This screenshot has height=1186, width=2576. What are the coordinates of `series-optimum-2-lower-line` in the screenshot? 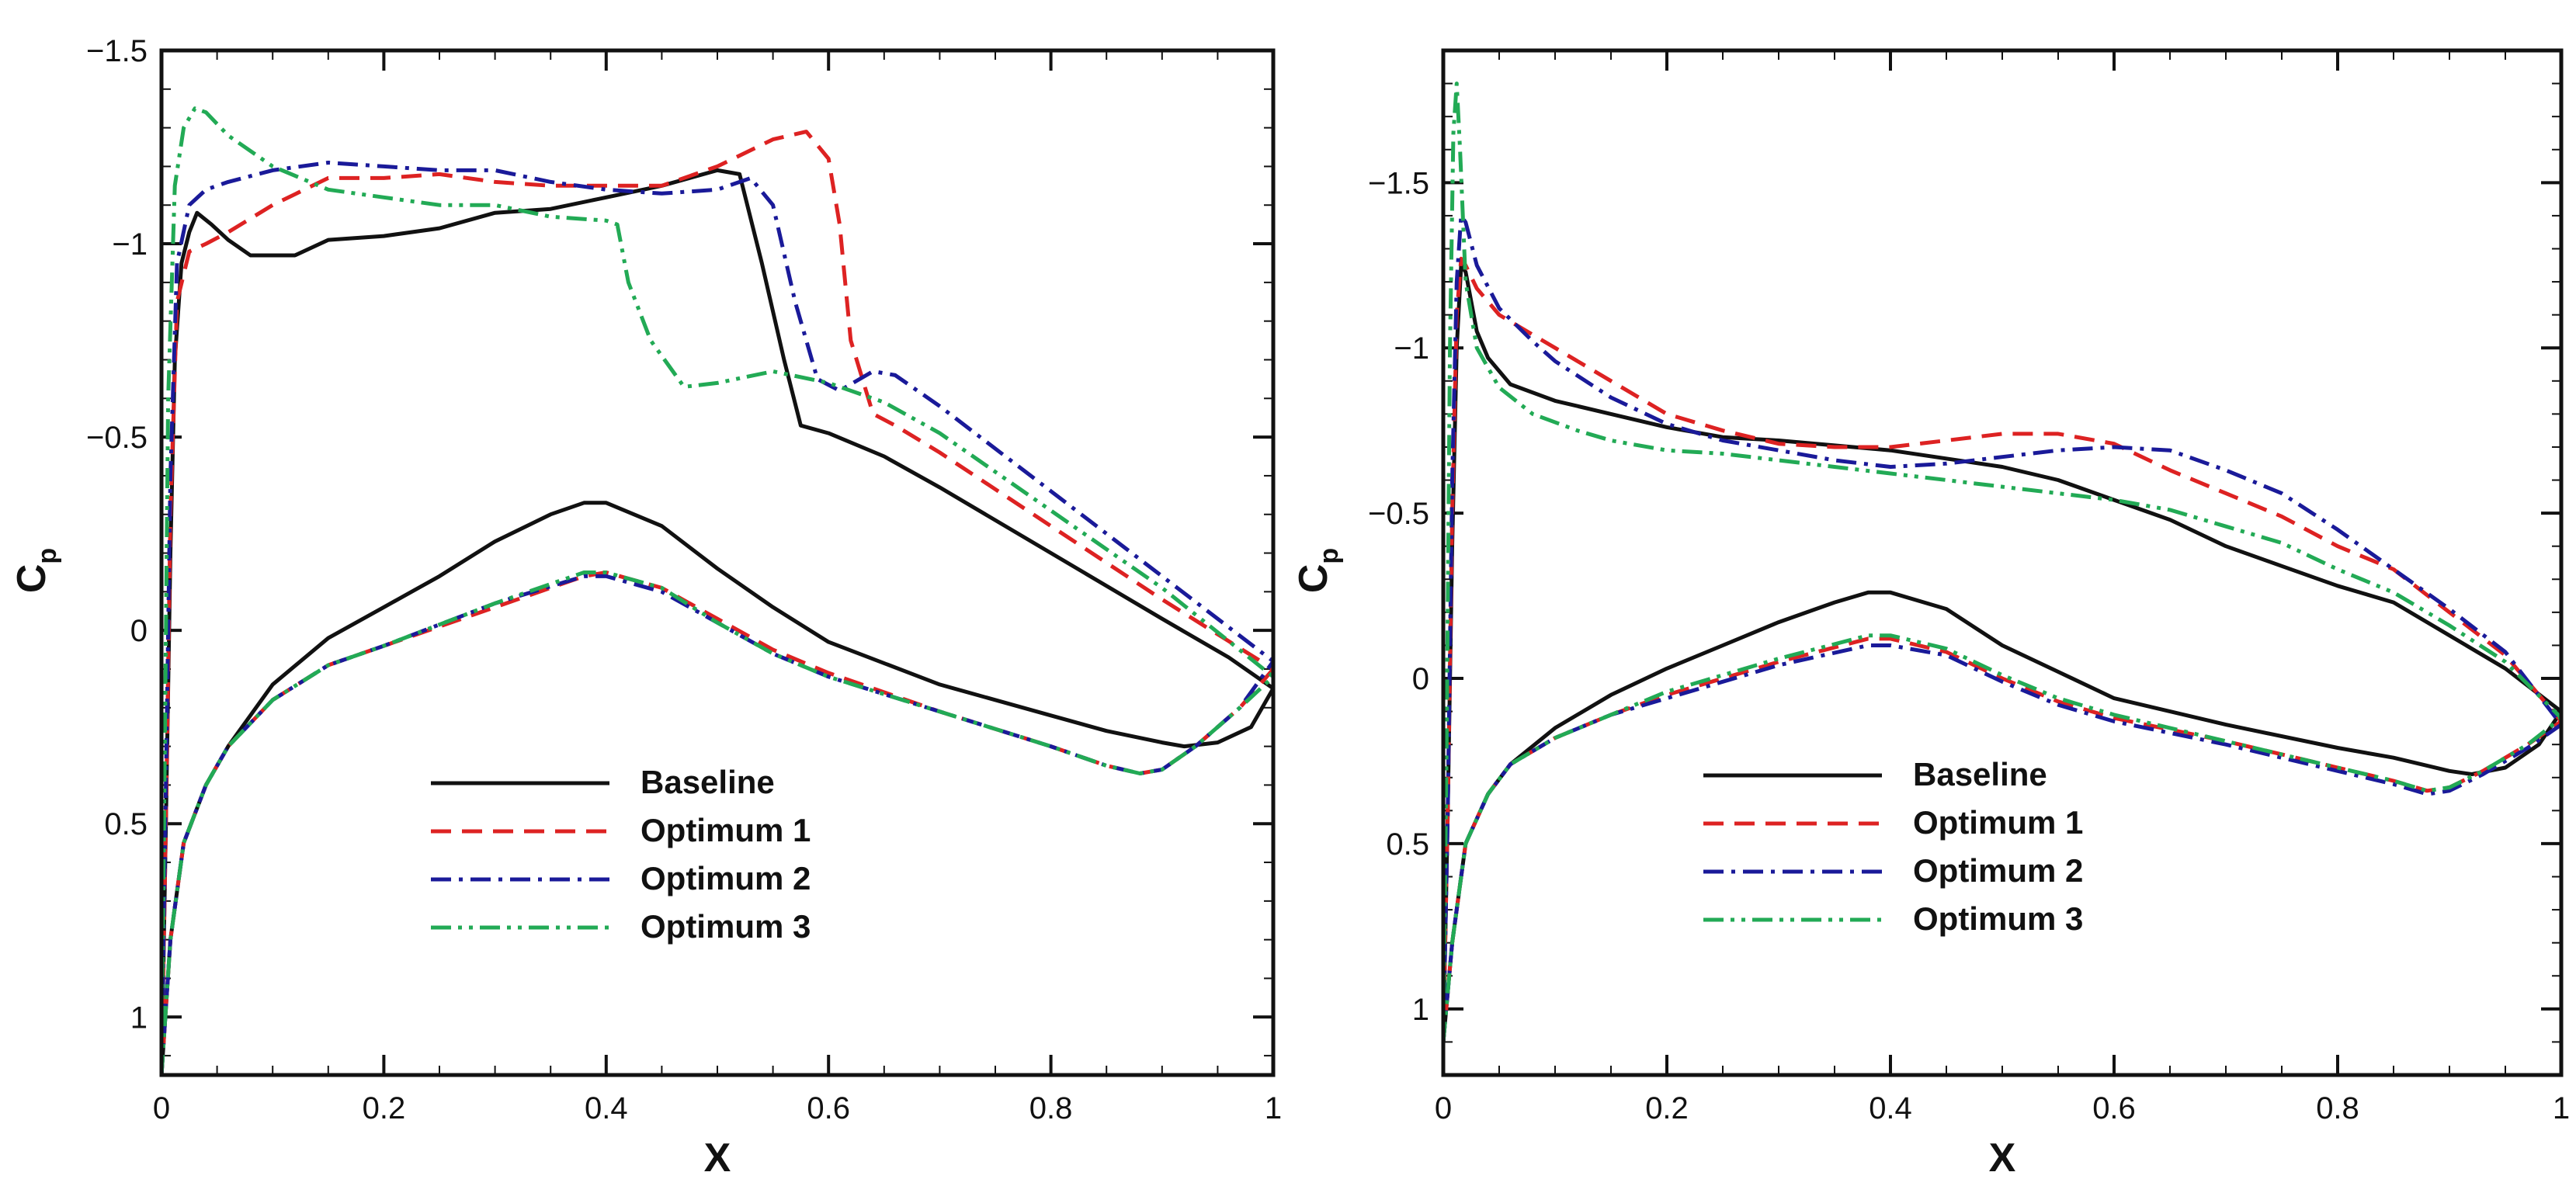 It's located at (2002, 842).